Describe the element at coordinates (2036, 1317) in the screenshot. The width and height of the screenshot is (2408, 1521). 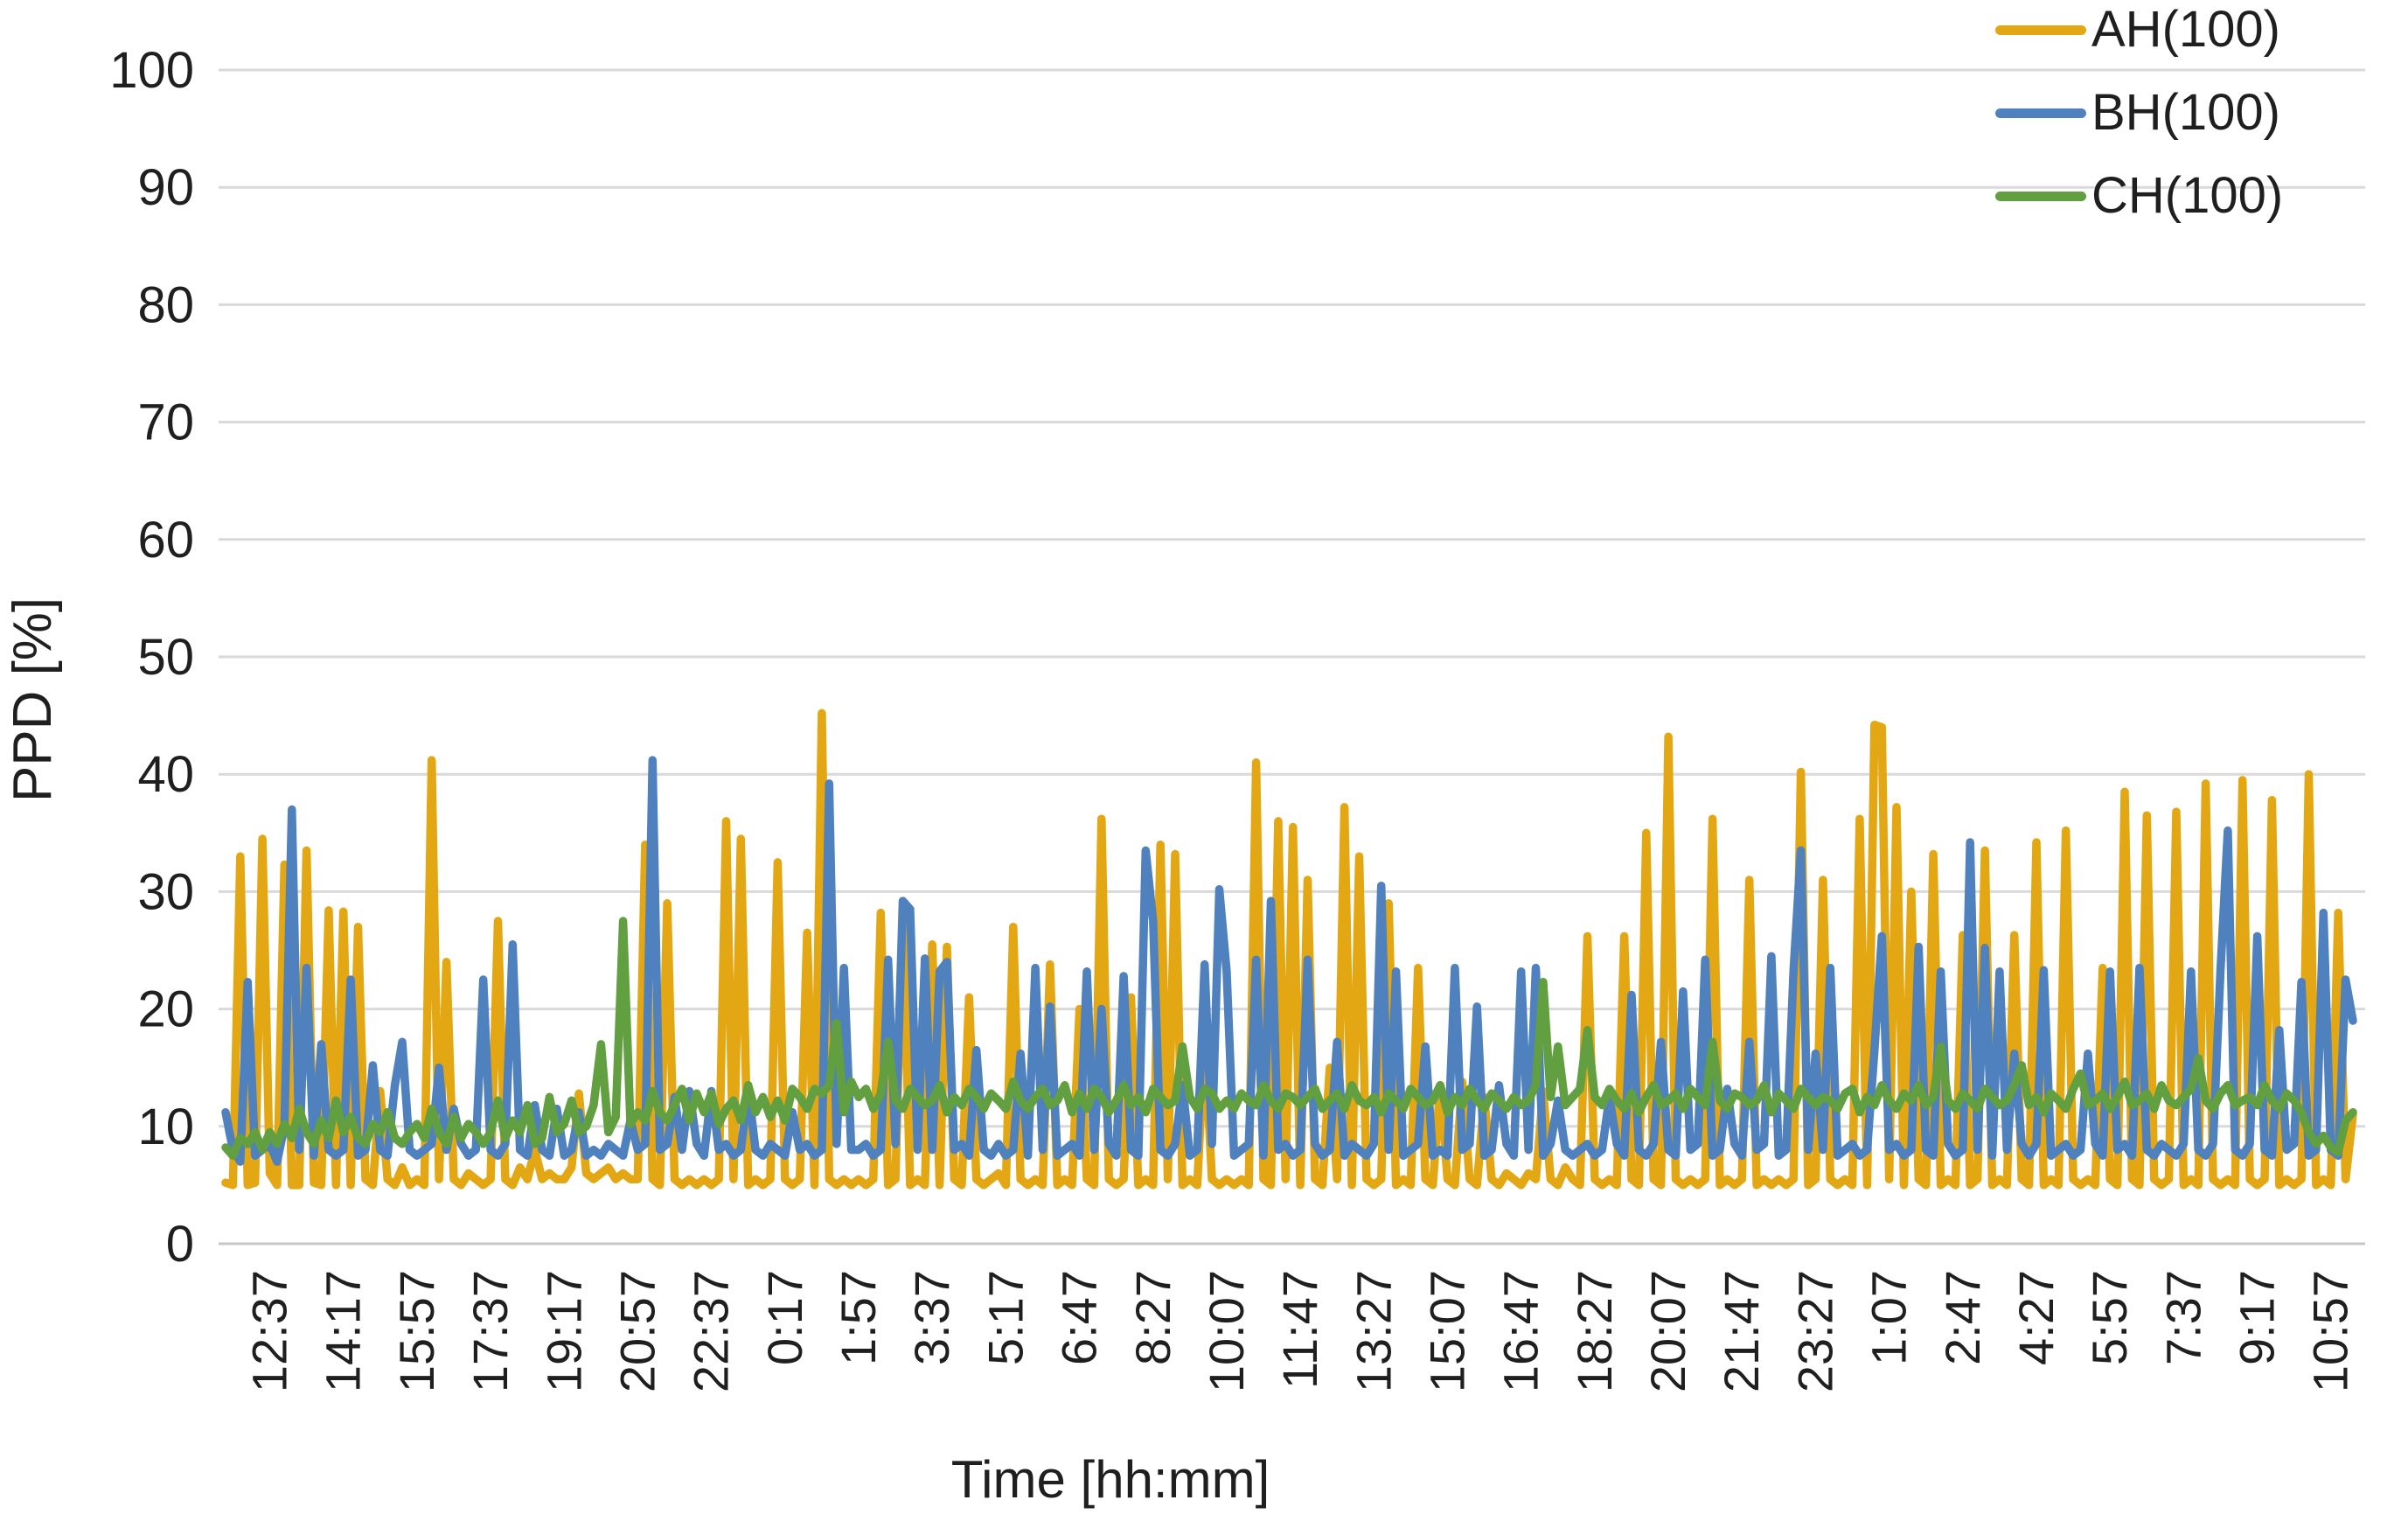
I see `x-tick-label-4:27: 4:27` at that location.